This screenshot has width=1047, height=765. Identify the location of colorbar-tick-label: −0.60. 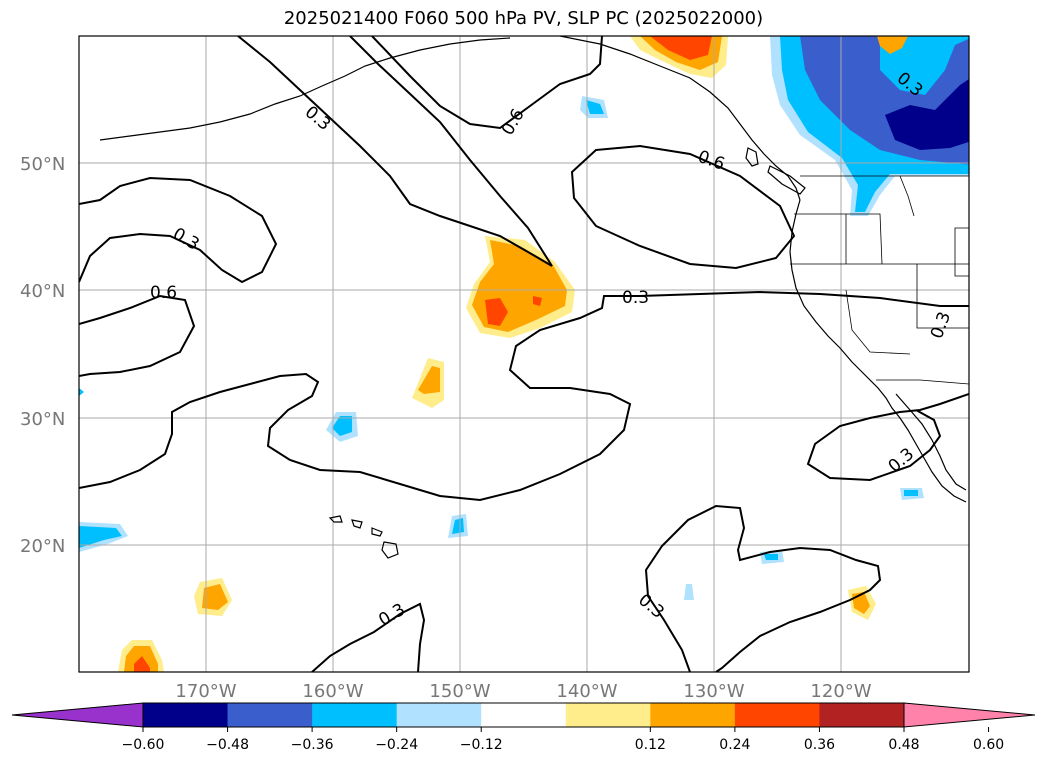
(143, 745).